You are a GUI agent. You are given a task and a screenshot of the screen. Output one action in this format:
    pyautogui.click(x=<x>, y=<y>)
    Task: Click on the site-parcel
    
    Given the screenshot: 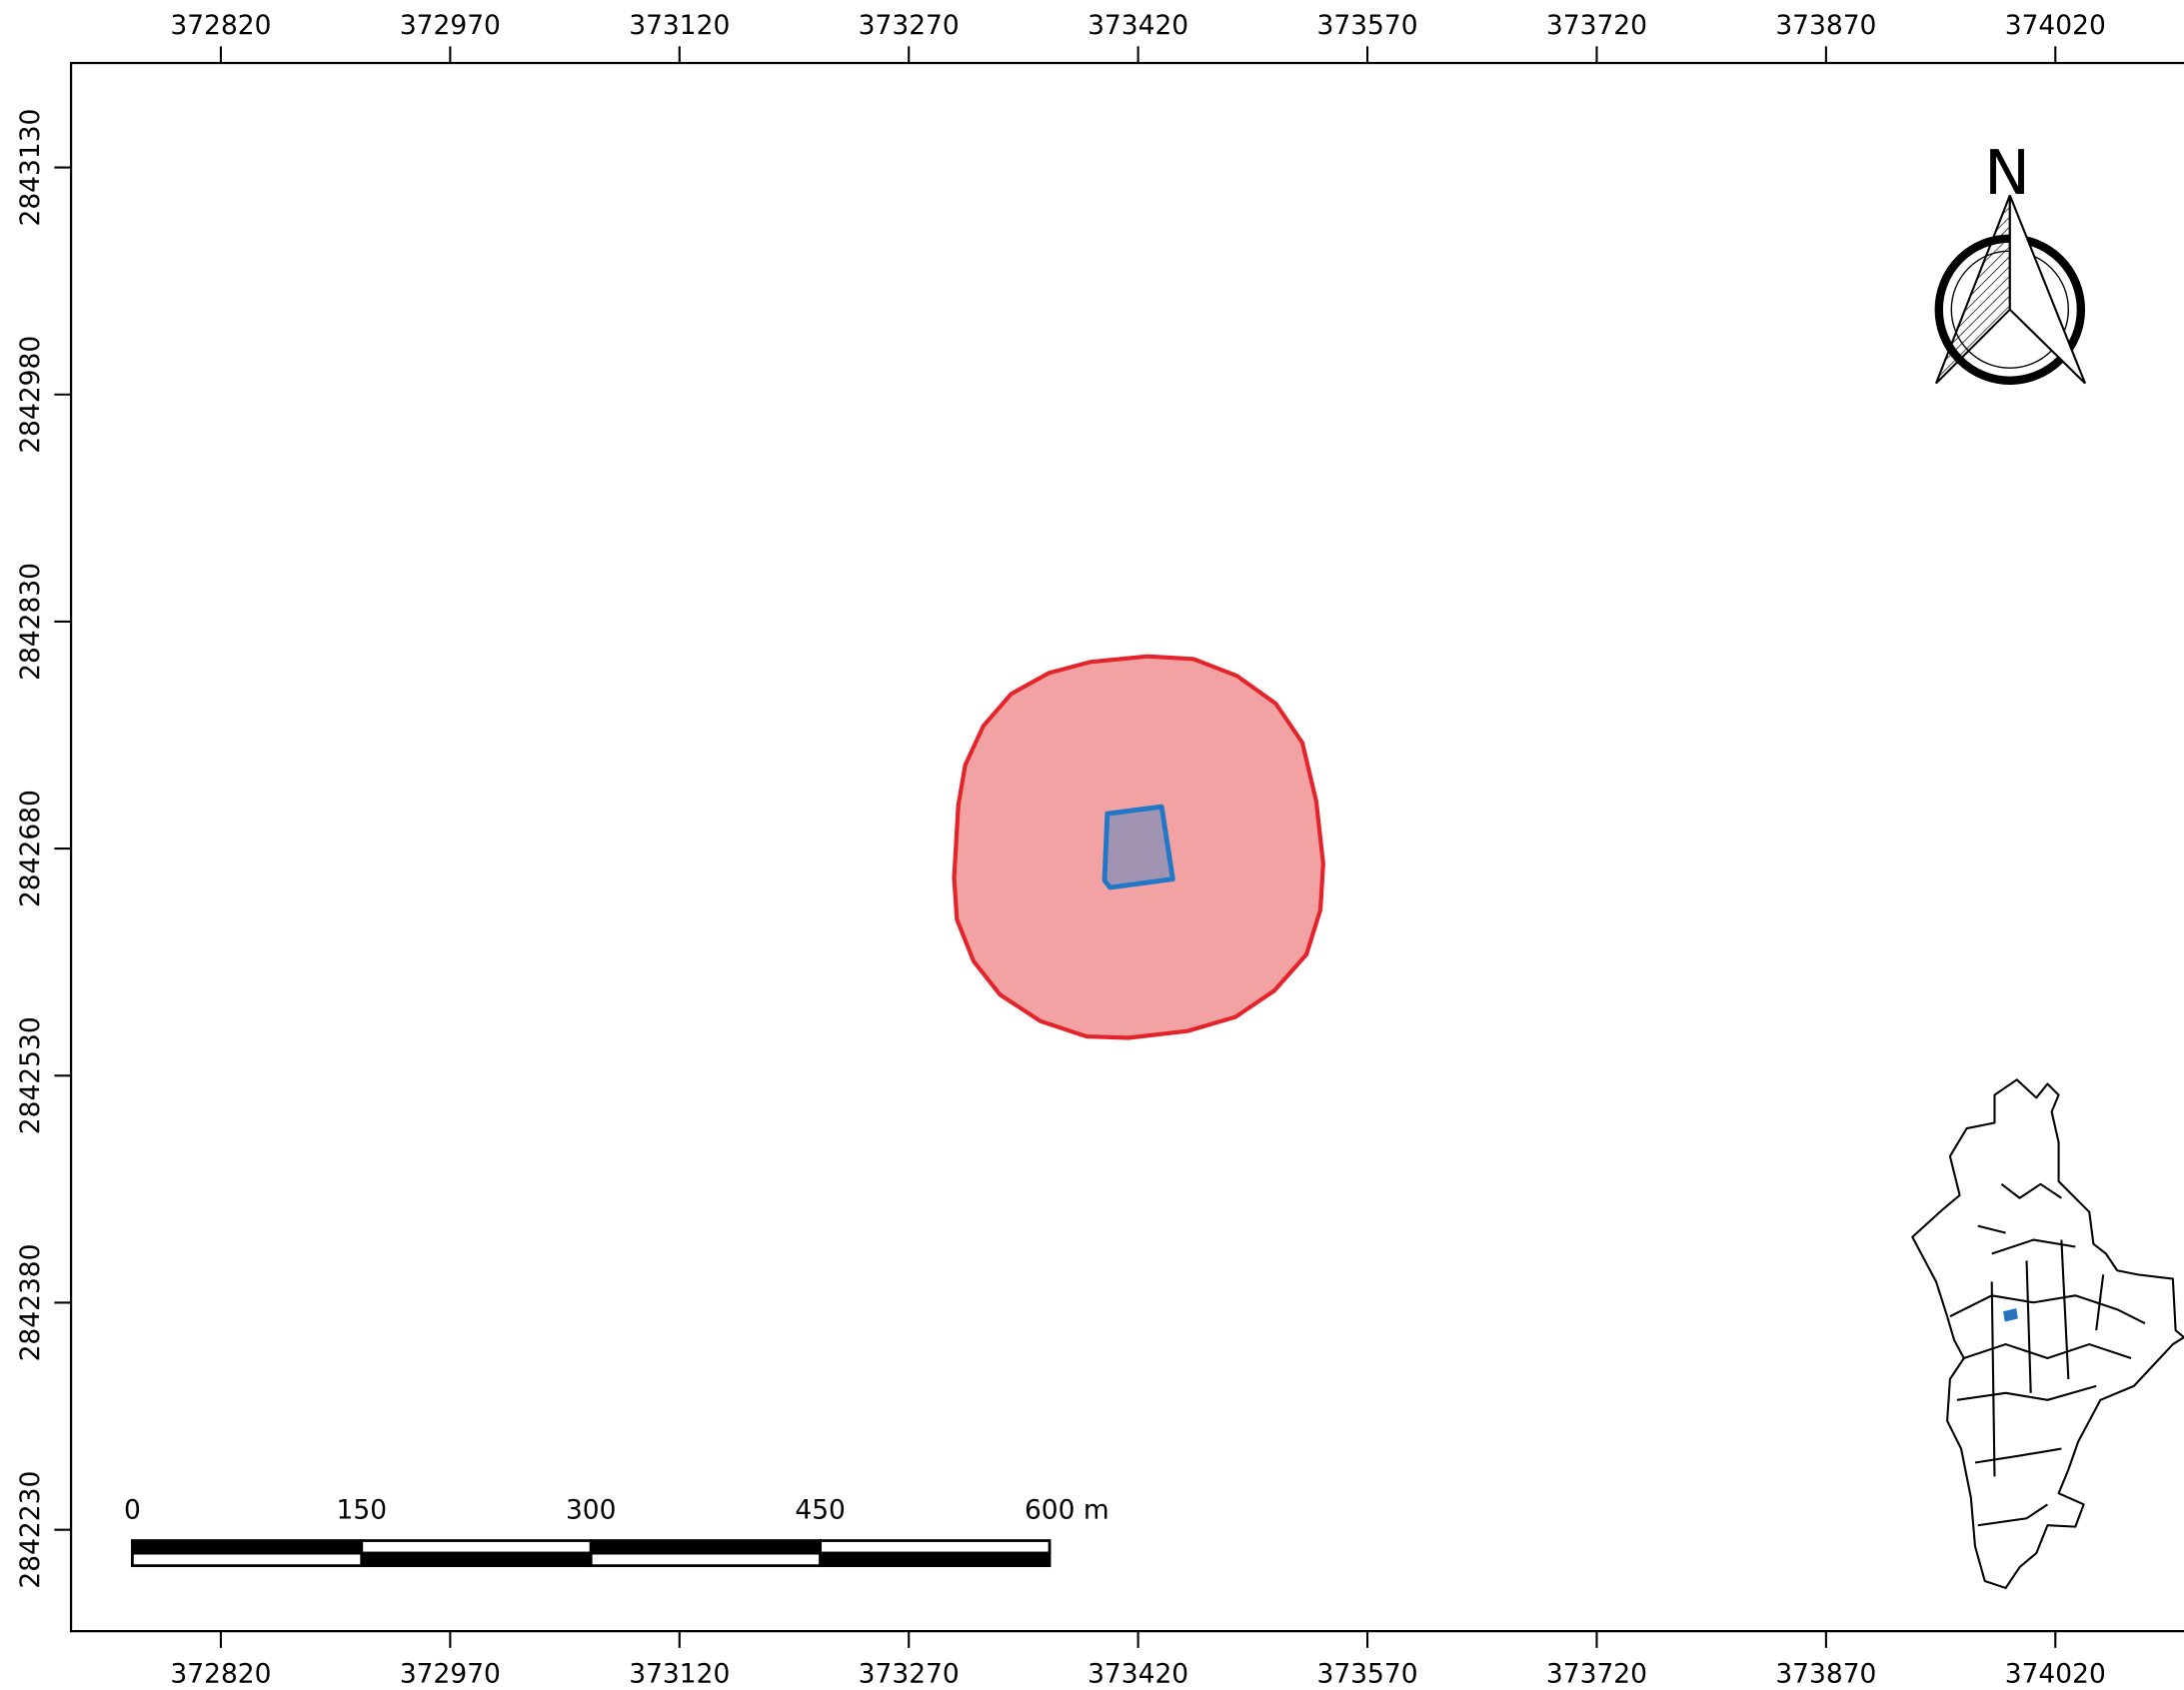 What is the action you would take?
    pyautogui.click(x=1138, y=847)
    